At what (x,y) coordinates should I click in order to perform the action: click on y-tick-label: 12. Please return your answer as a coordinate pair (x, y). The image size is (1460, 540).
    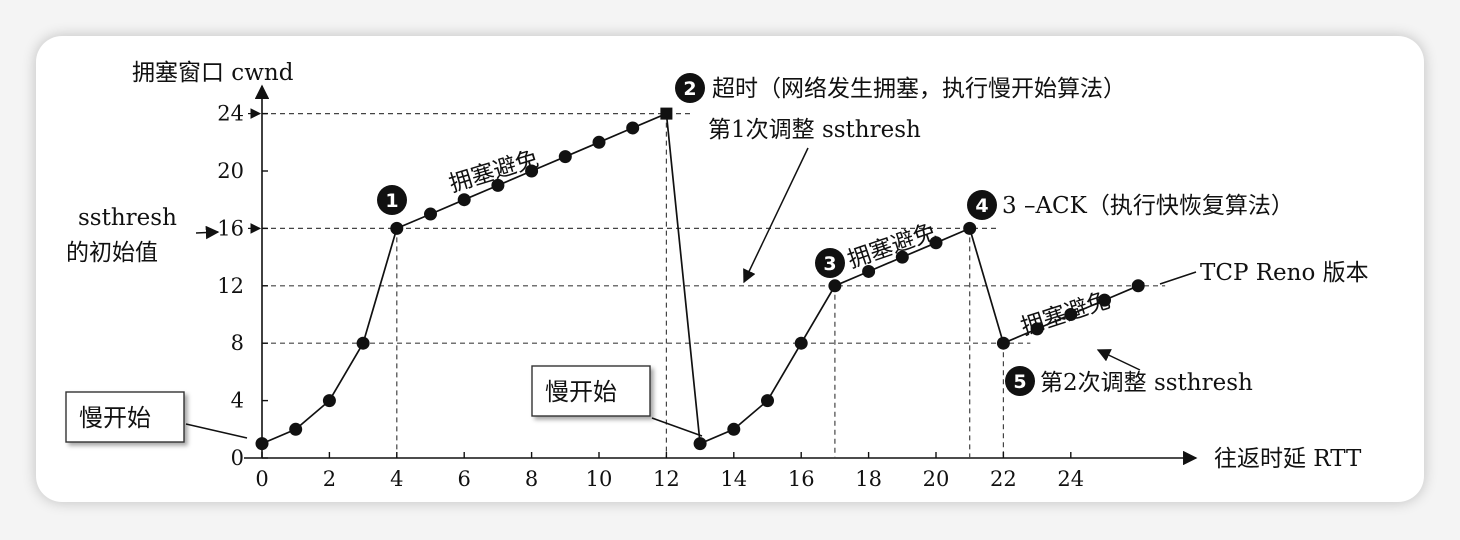
    Looking at the image, I should click on (230, 286).